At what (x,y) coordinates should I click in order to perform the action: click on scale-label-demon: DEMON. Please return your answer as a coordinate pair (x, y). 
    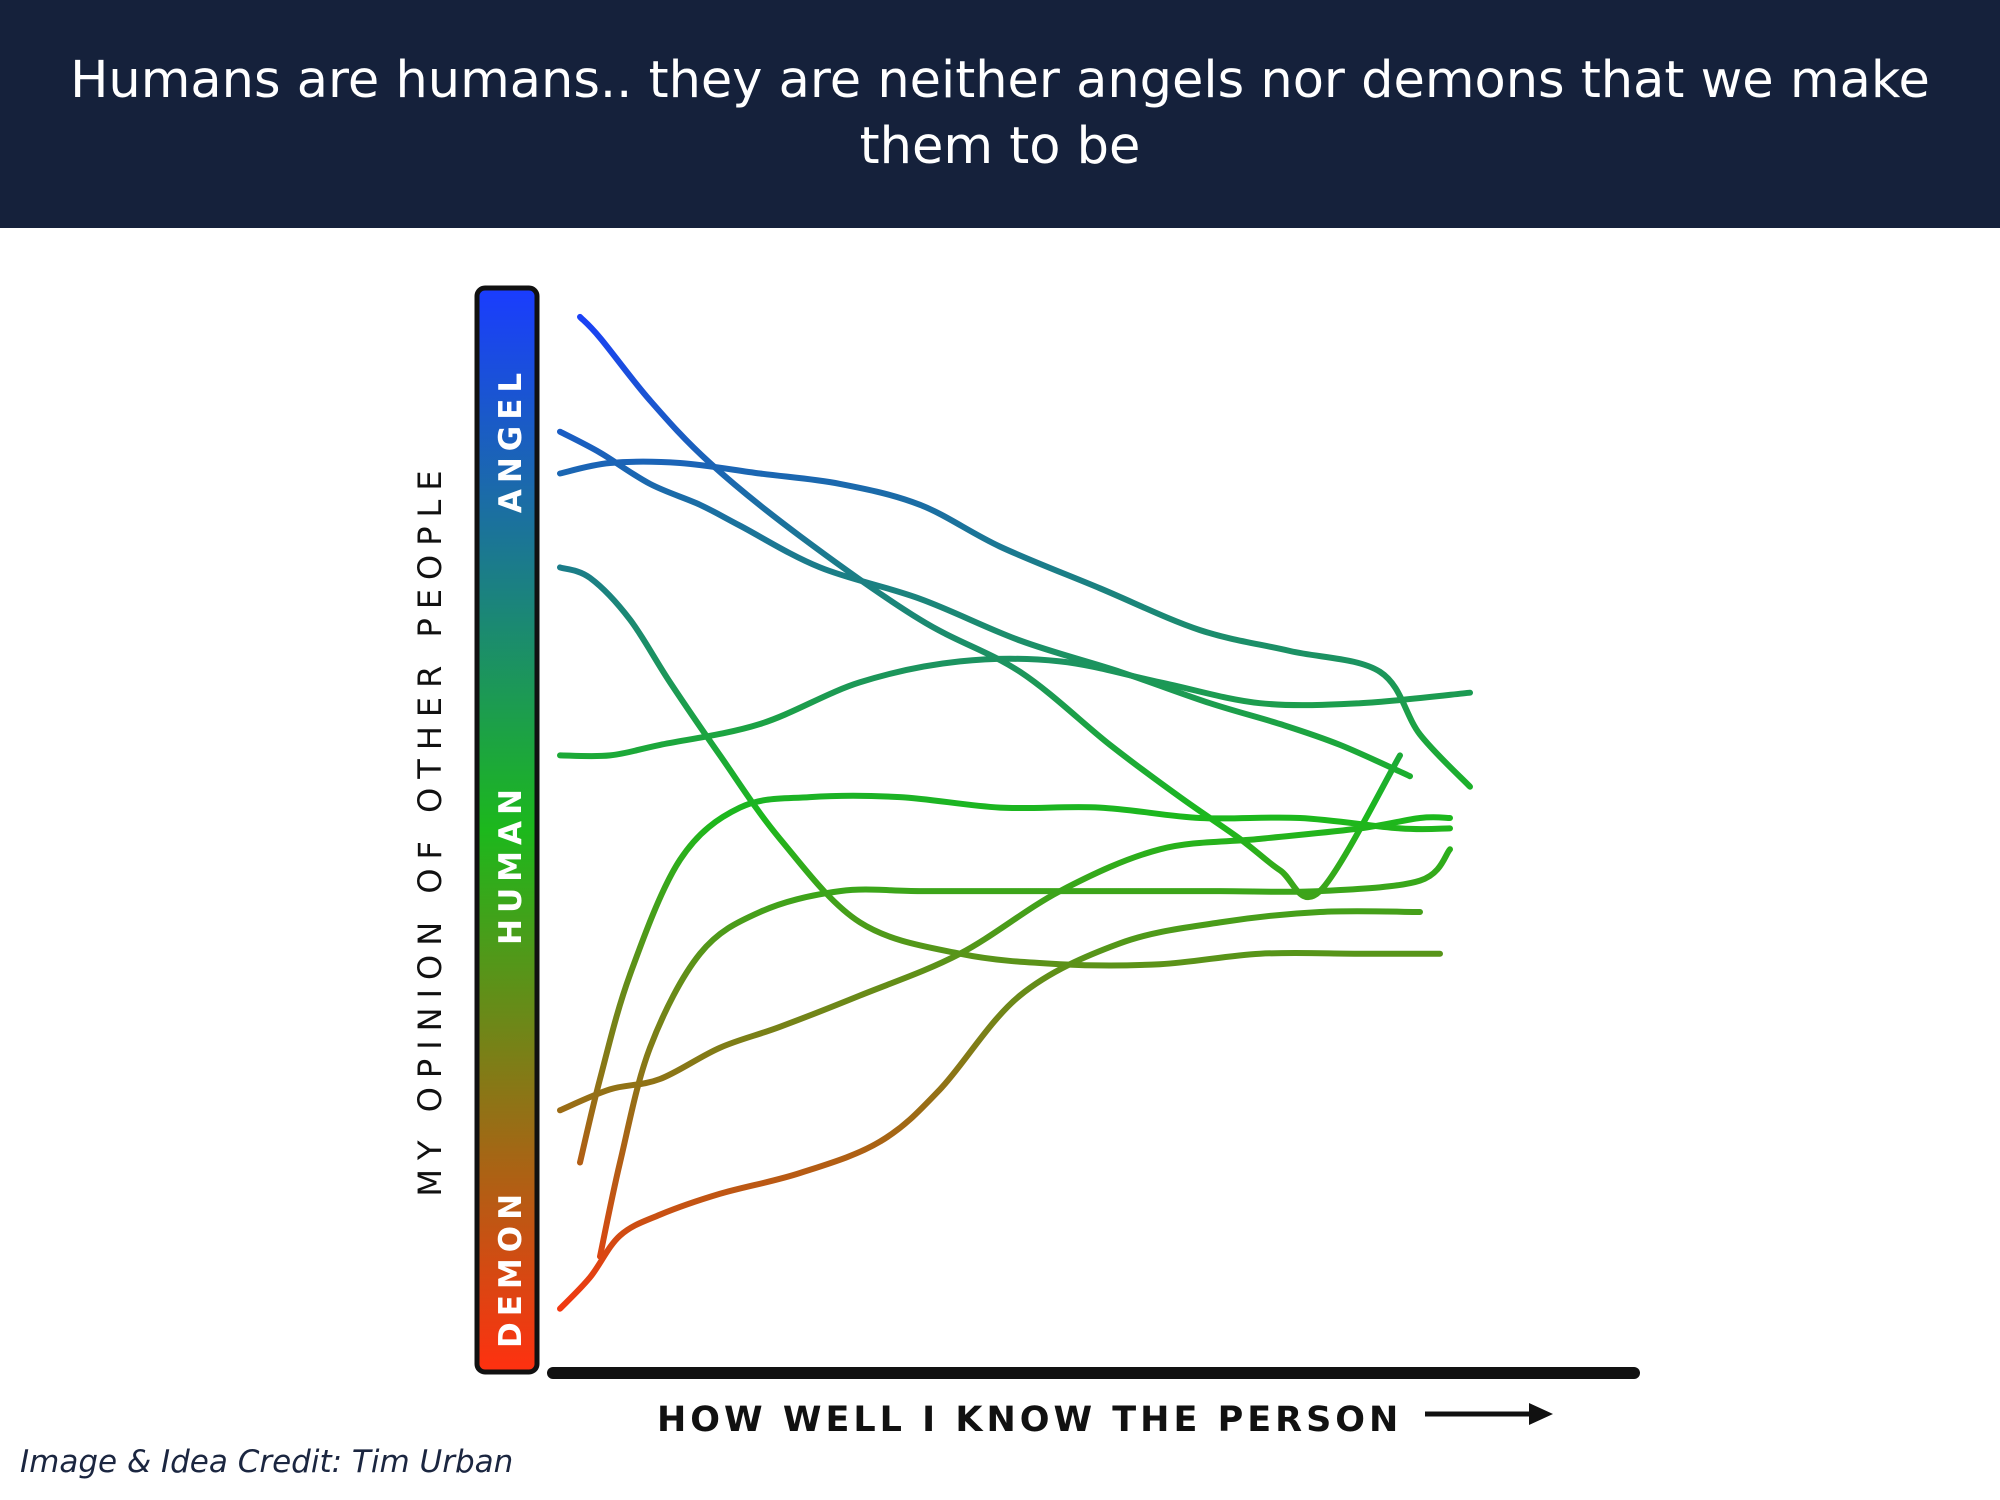
    Looking at the image, I should click on (511, 1268).